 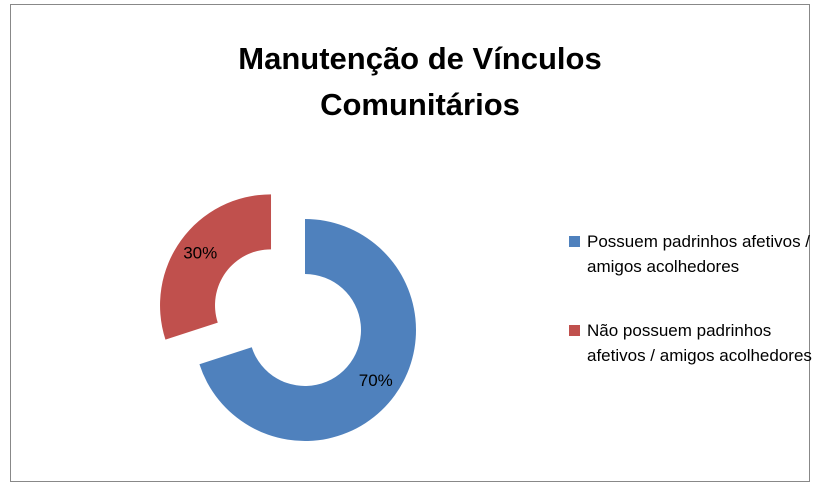 What do you see at coordinates (200, 252) in the screenshot?
I see `data-label: 30%` at bounding box center [200, 252].